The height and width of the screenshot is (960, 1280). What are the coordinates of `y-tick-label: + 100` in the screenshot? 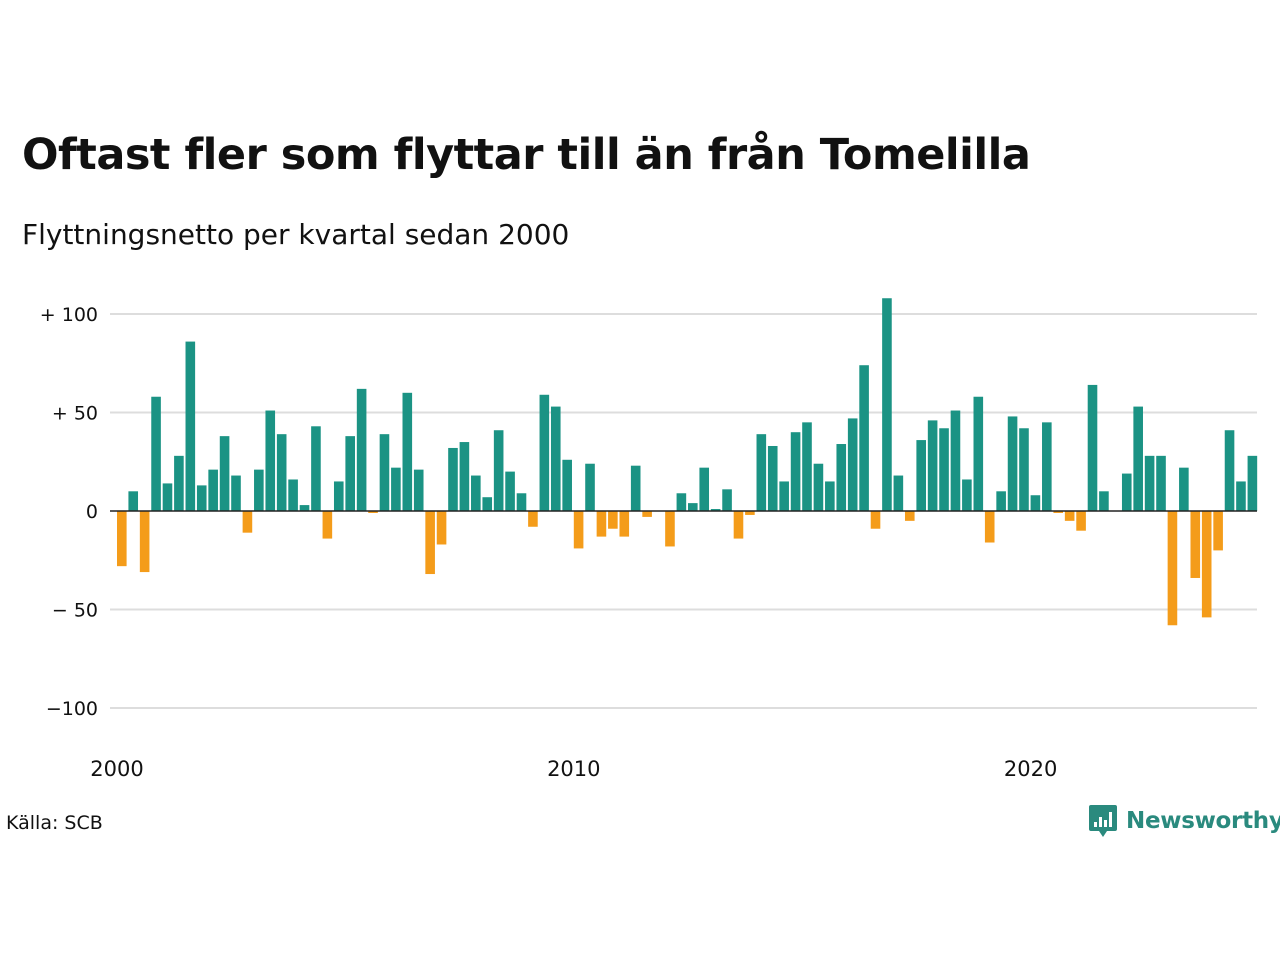 It's located at (69, 315).